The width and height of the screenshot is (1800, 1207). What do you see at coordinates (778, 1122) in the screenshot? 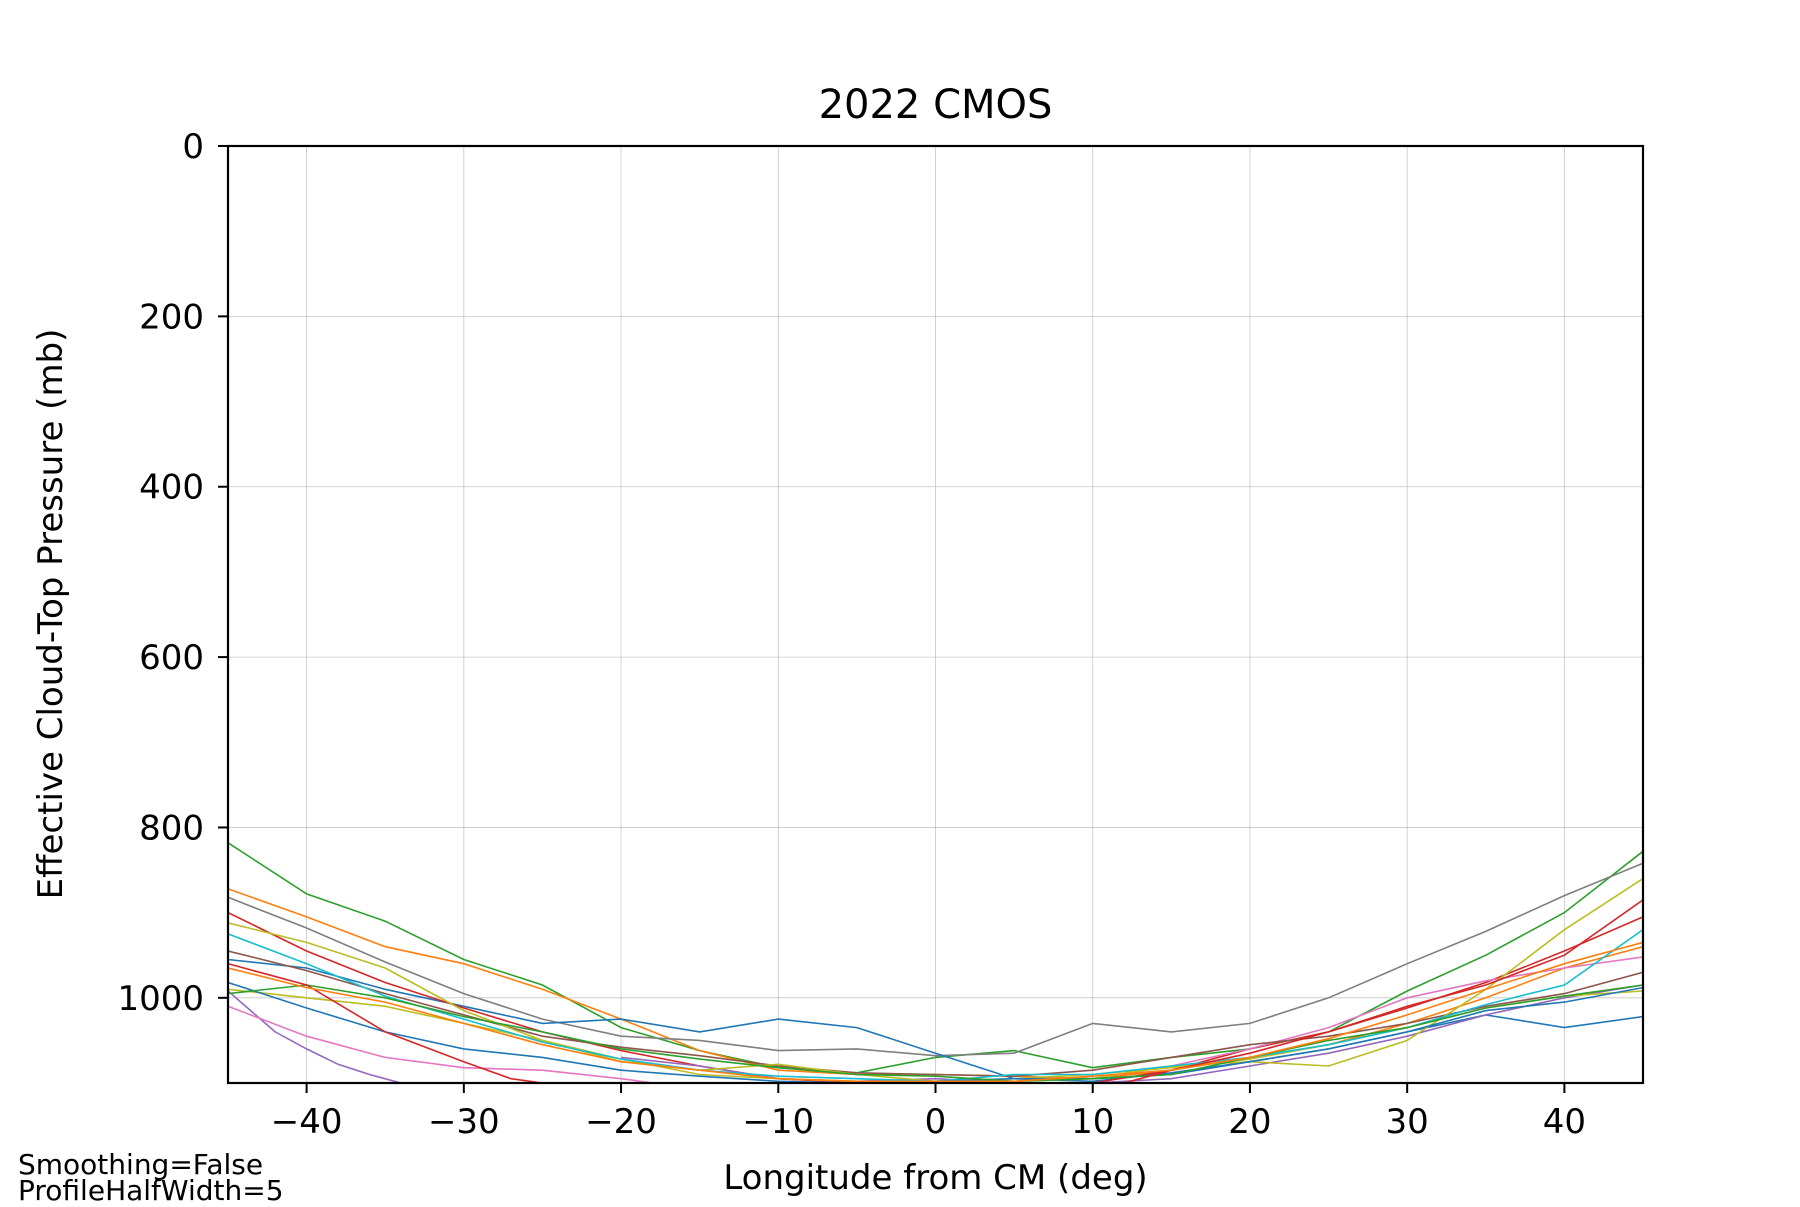
I see `x-tick-label: −10` at bounding box center [778, 1122].